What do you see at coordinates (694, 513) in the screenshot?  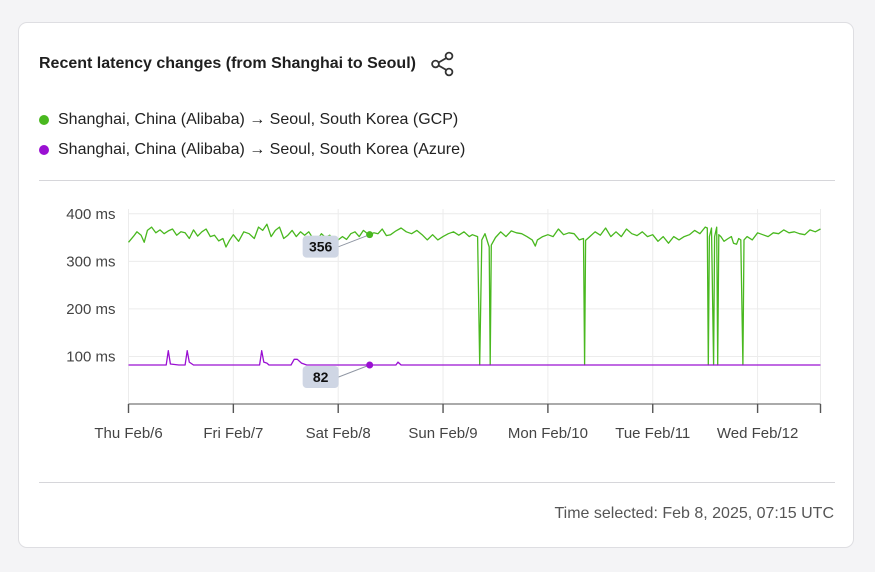 I see `time-selected-text: Time selected: Feb 8, 2025, 07:15 UTC` at bounding box center [694, 513].